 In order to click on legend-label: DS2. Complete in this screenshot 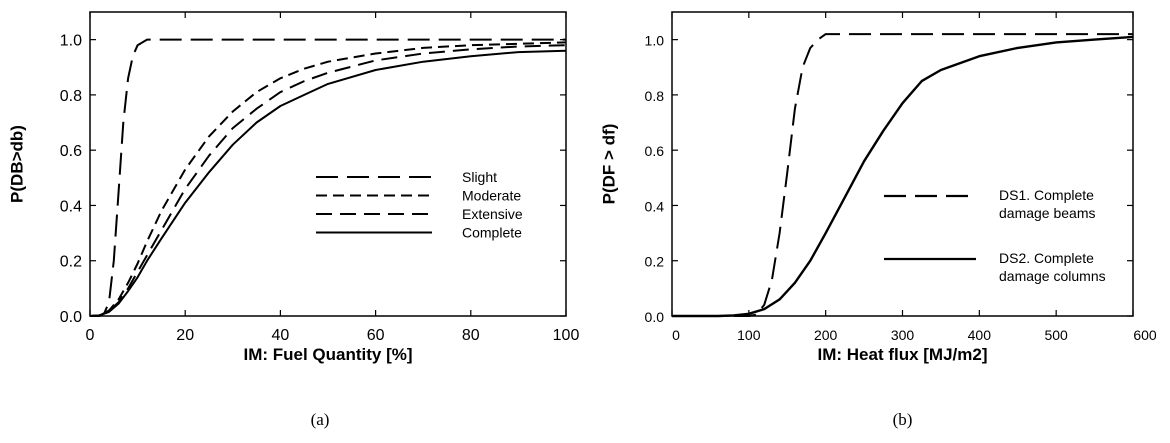, I will do `click(1046, 258)`.